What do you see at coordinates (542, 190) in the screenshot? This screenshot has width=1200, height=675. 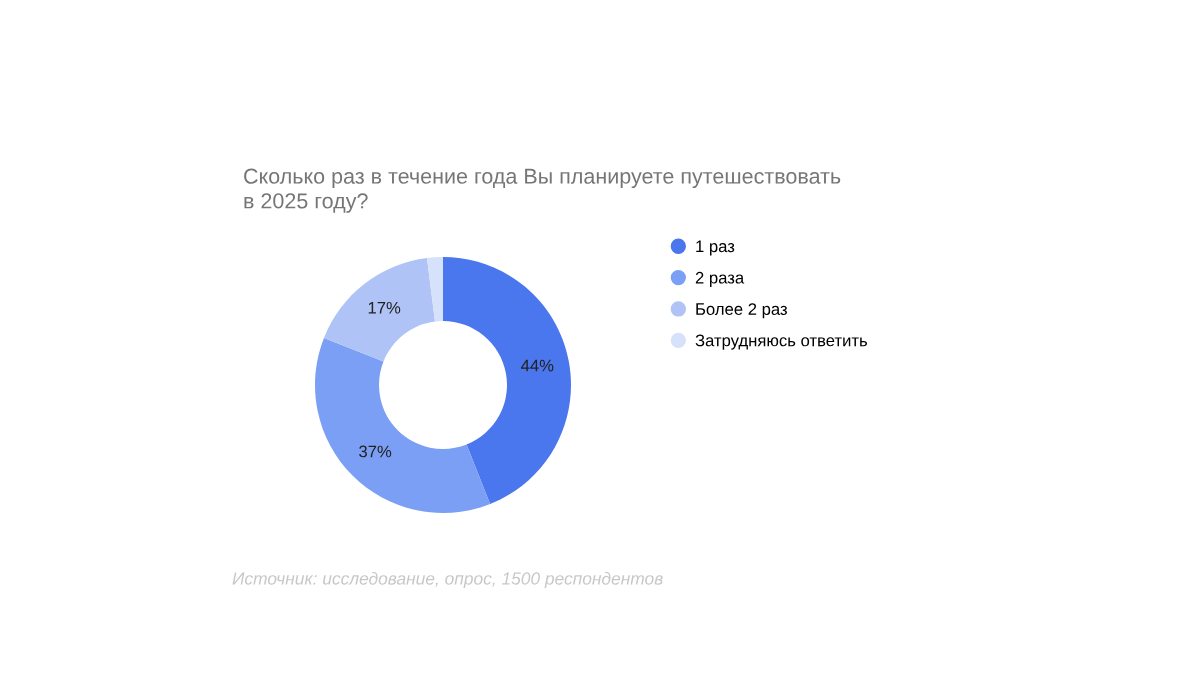 I see `chart-title: Сколько раз в течение года Вы планируете путешествовать в 2025 году?` at bounding box center [542, 190].